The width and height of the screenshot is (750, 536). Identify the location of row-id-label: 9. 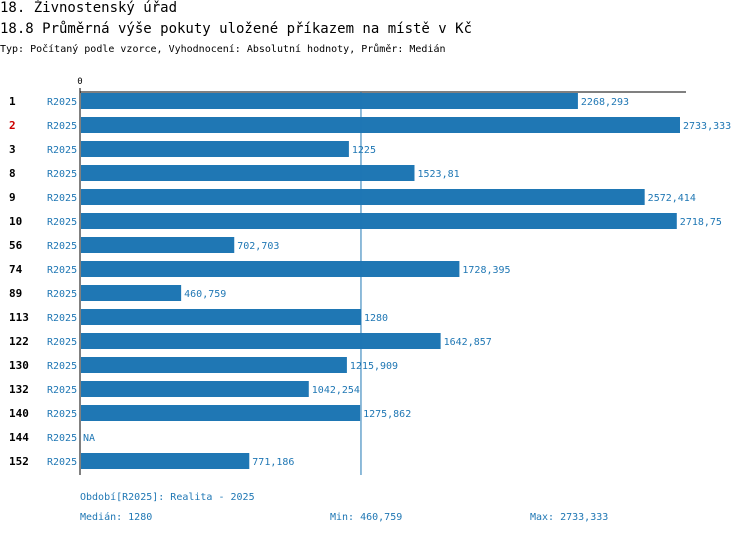
(12, 197).